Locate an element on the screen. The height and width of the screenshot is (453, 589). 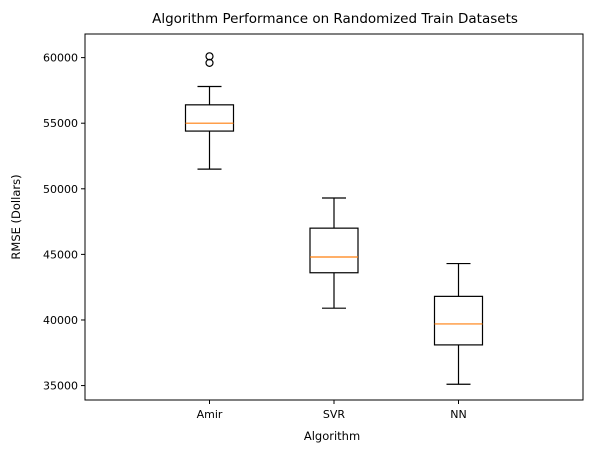
y-tick-label: 55000 is located at coordinates (60, 123).